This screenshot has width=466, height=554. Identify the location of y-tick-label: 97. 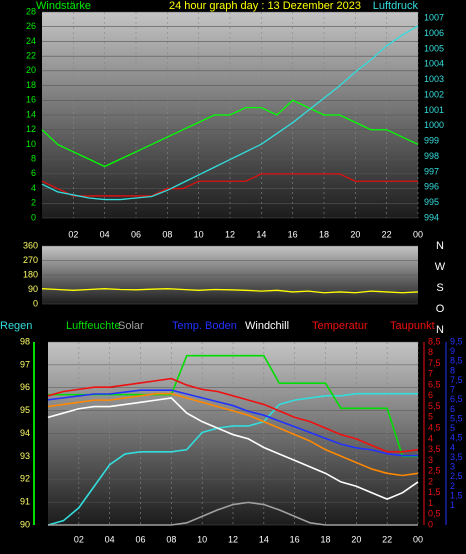
(25, 364).